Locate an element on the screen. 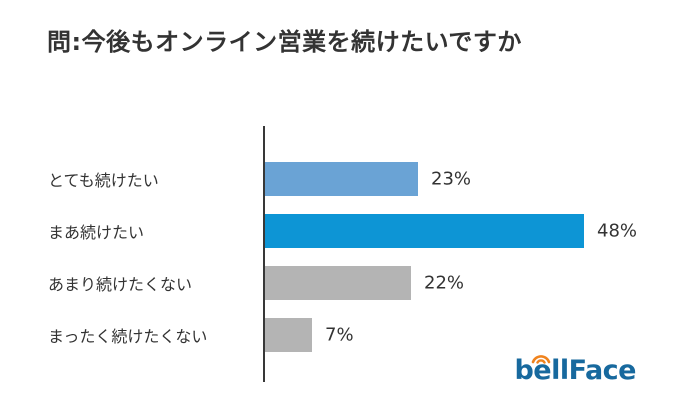 Image resolution: width=676 pixels, height=417 pixels. value-label: 48% is located at coordinates (617, 231).